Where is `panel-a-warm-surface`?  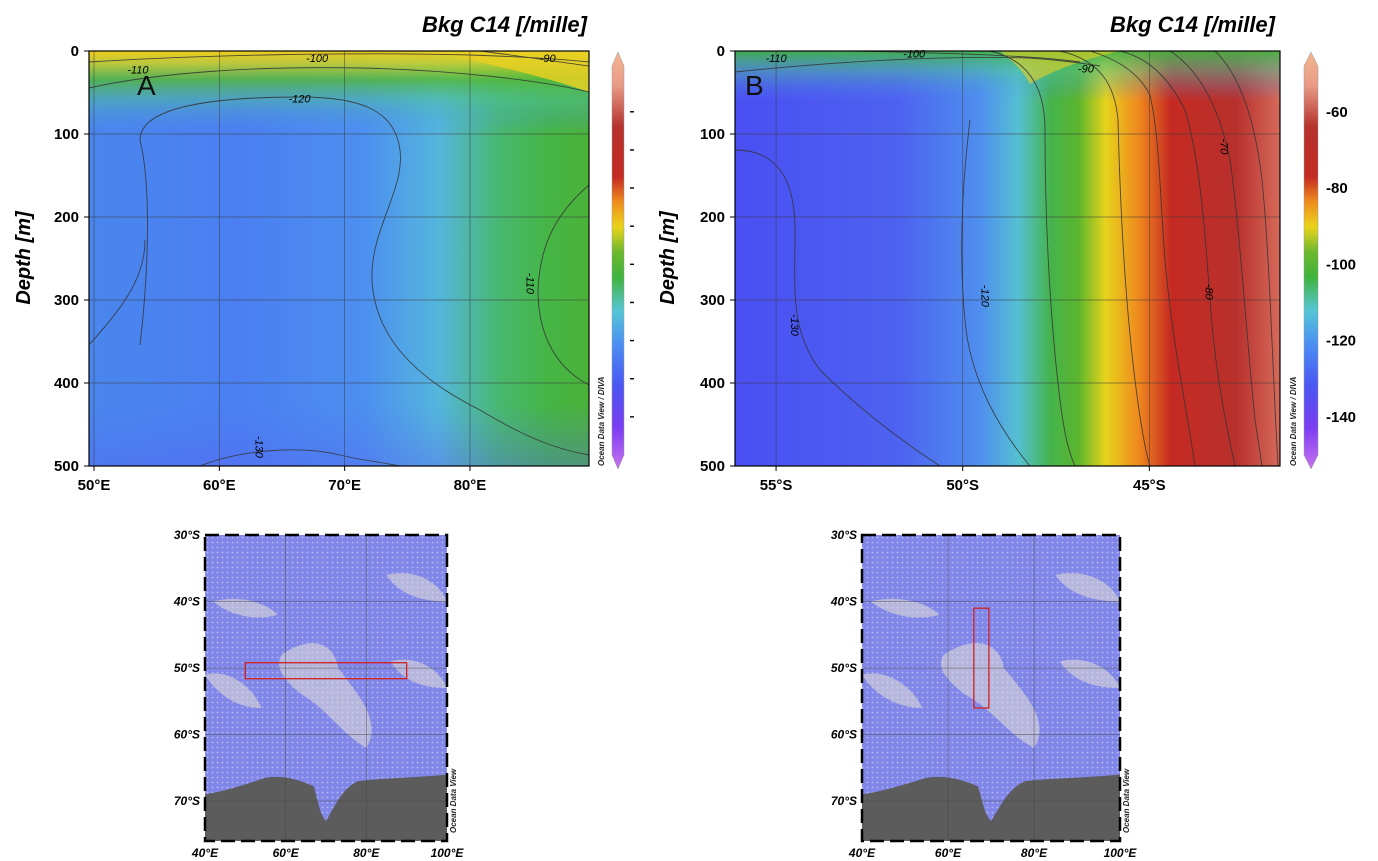 panel-a-warm-surface is located at coordinates (509, 71).